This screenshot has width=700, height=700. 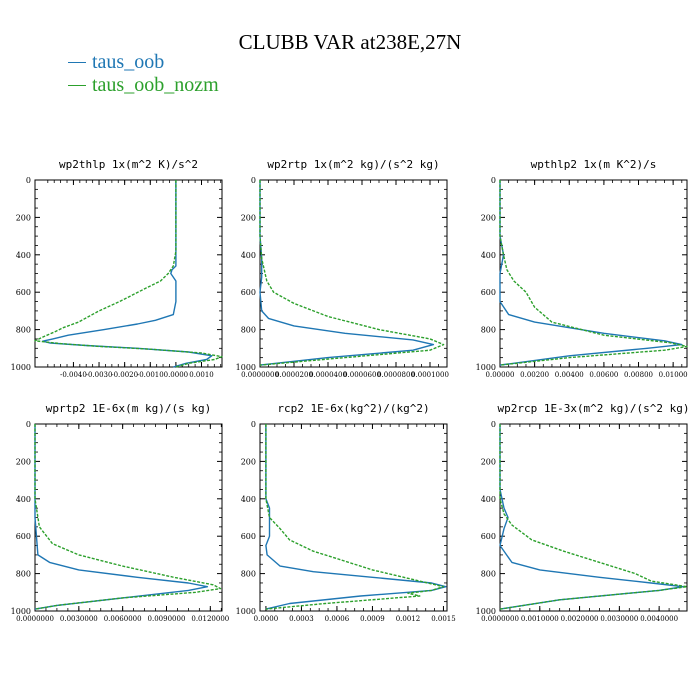 I want to click on panel-title: rcp2 1E-6x(kg^2)/(kg^2), so click(x=353, y=408).